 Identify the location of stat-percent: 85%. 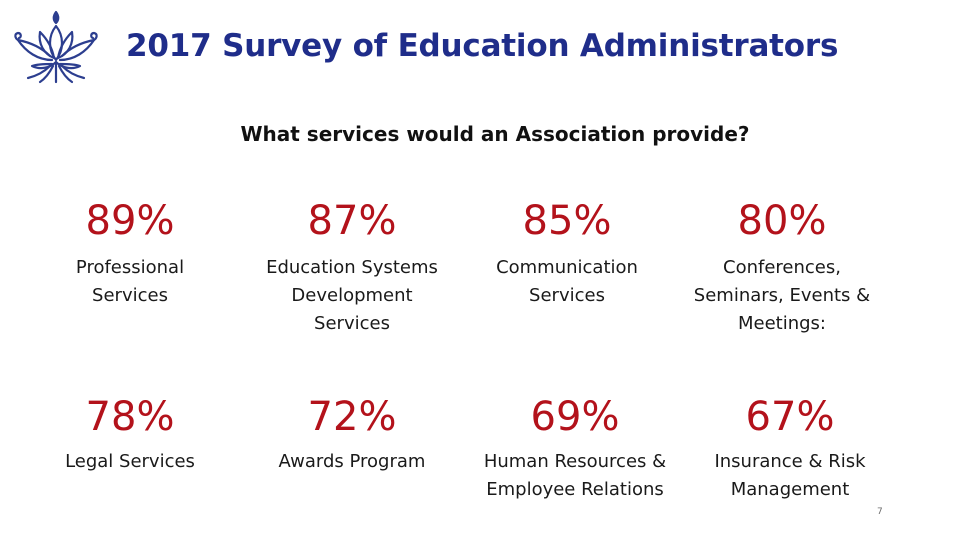
(567, 221).